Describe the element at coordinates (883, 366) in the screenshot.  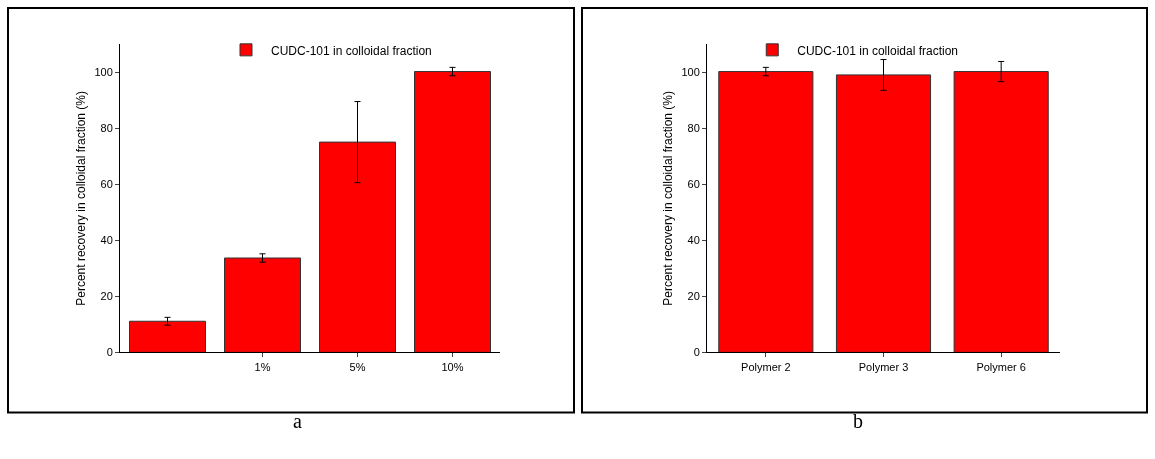
I see `x-tick-label: Polymer 3` at that location.